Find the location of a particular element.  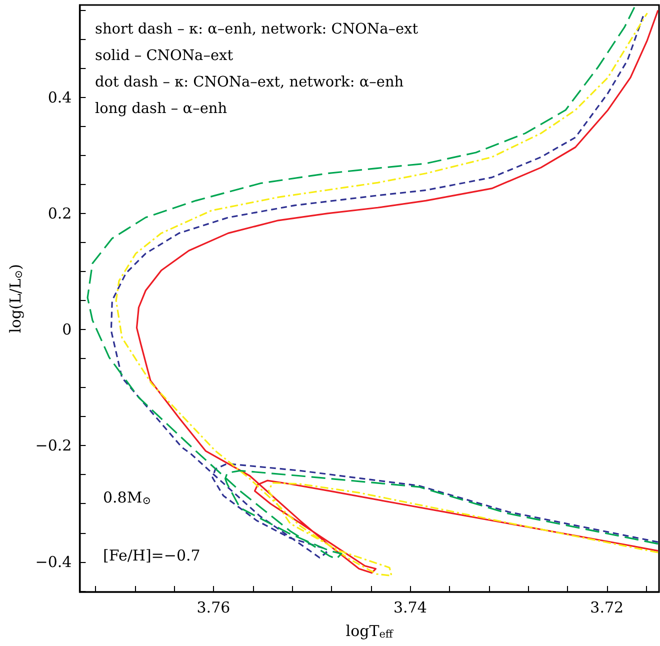

annotation: [Fe/H]=−0.7 is located at coordinates (151, 555).